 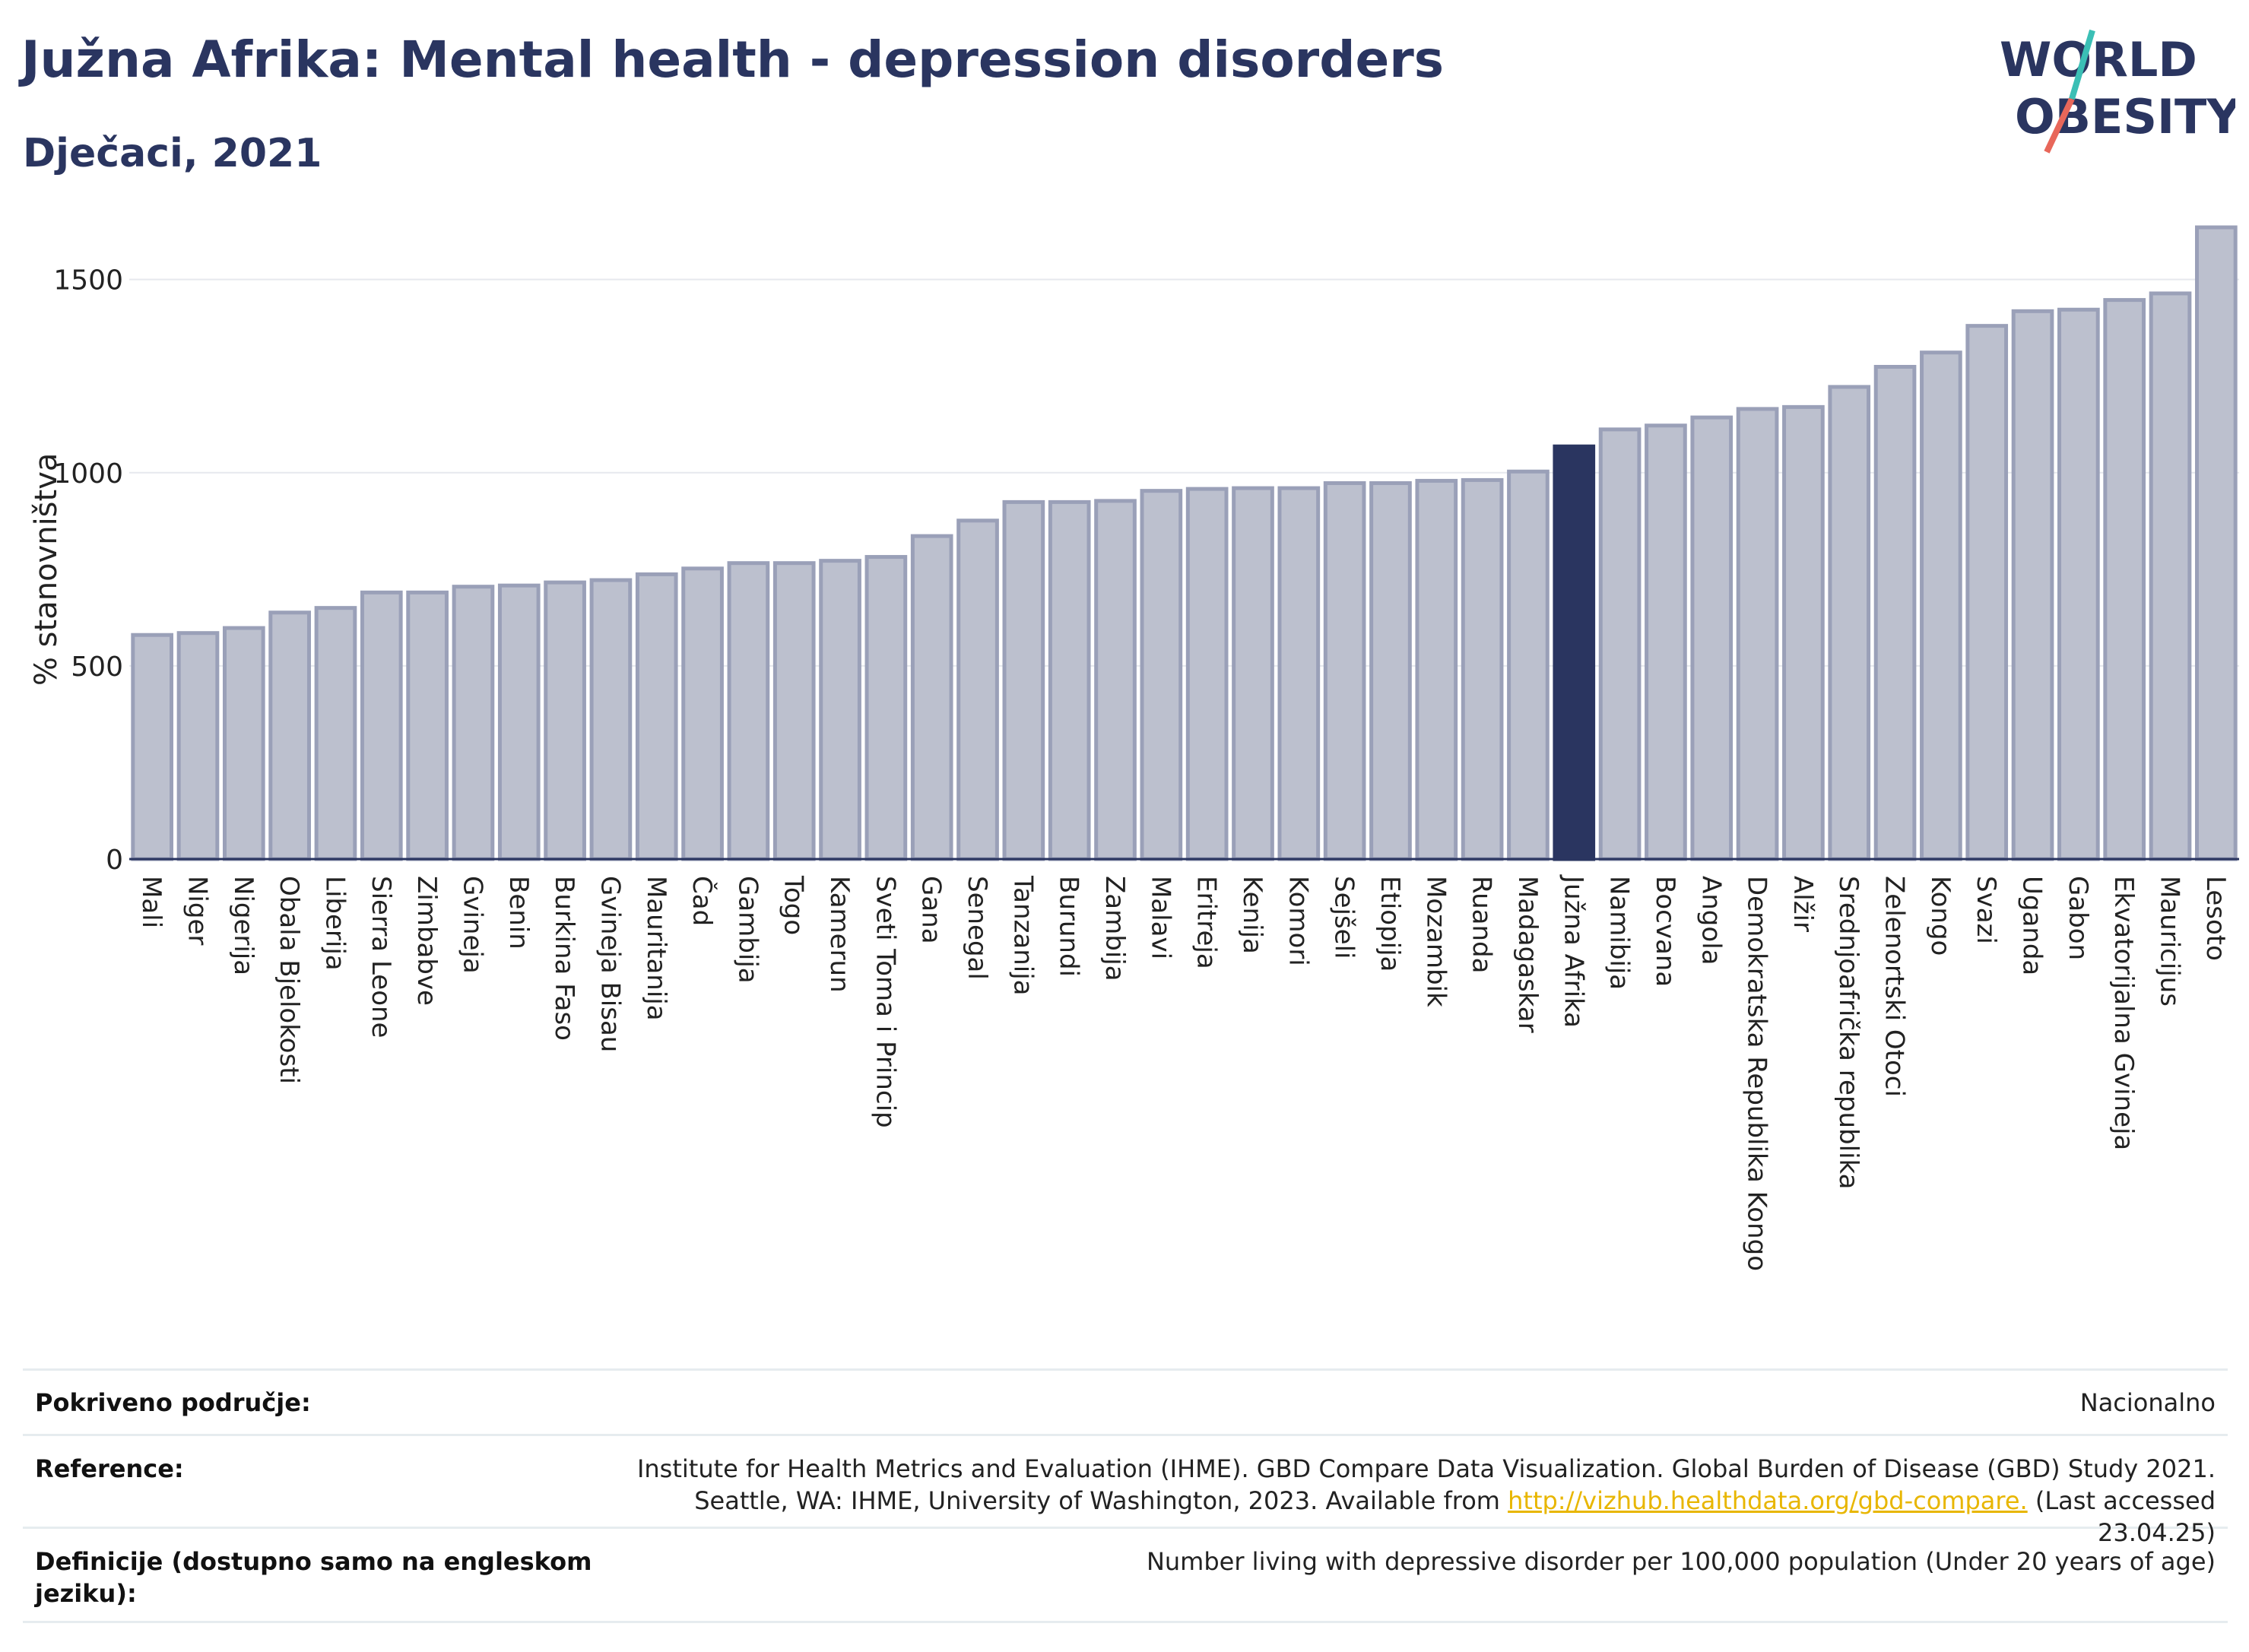 What do you see at coordinates (114, 860) in the screenshot?
I see `y-tick-label: 0` at bounding box center [114, 860].